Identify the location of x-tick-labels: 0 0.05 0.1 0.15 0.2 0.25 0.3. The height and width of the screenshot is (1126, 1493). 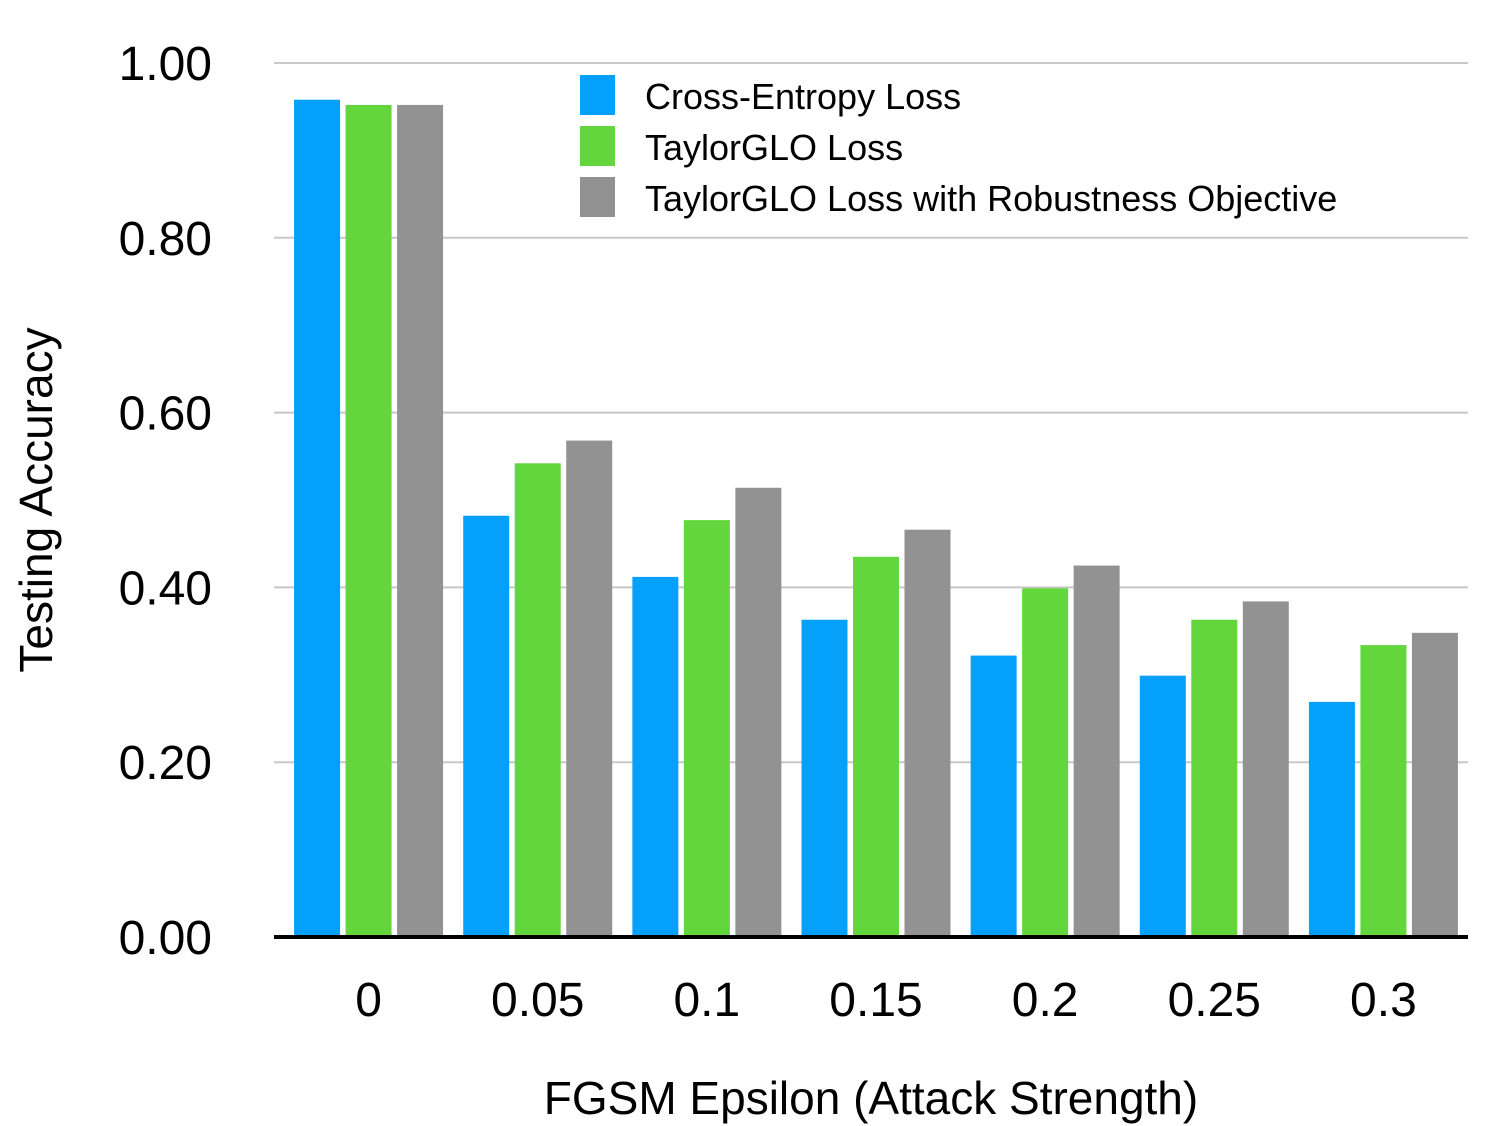
(886, 1000).